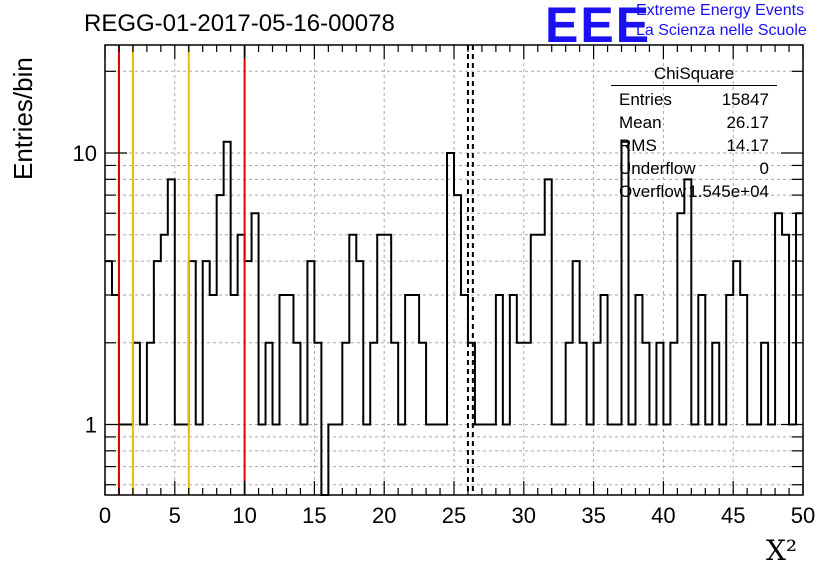 Image resolution: width=836 pixels, height=572 pixels. Describe the element at coordinates (720, 10) in the screenshot. I see `logo-line-1: Extreme Energy Events` at that location.